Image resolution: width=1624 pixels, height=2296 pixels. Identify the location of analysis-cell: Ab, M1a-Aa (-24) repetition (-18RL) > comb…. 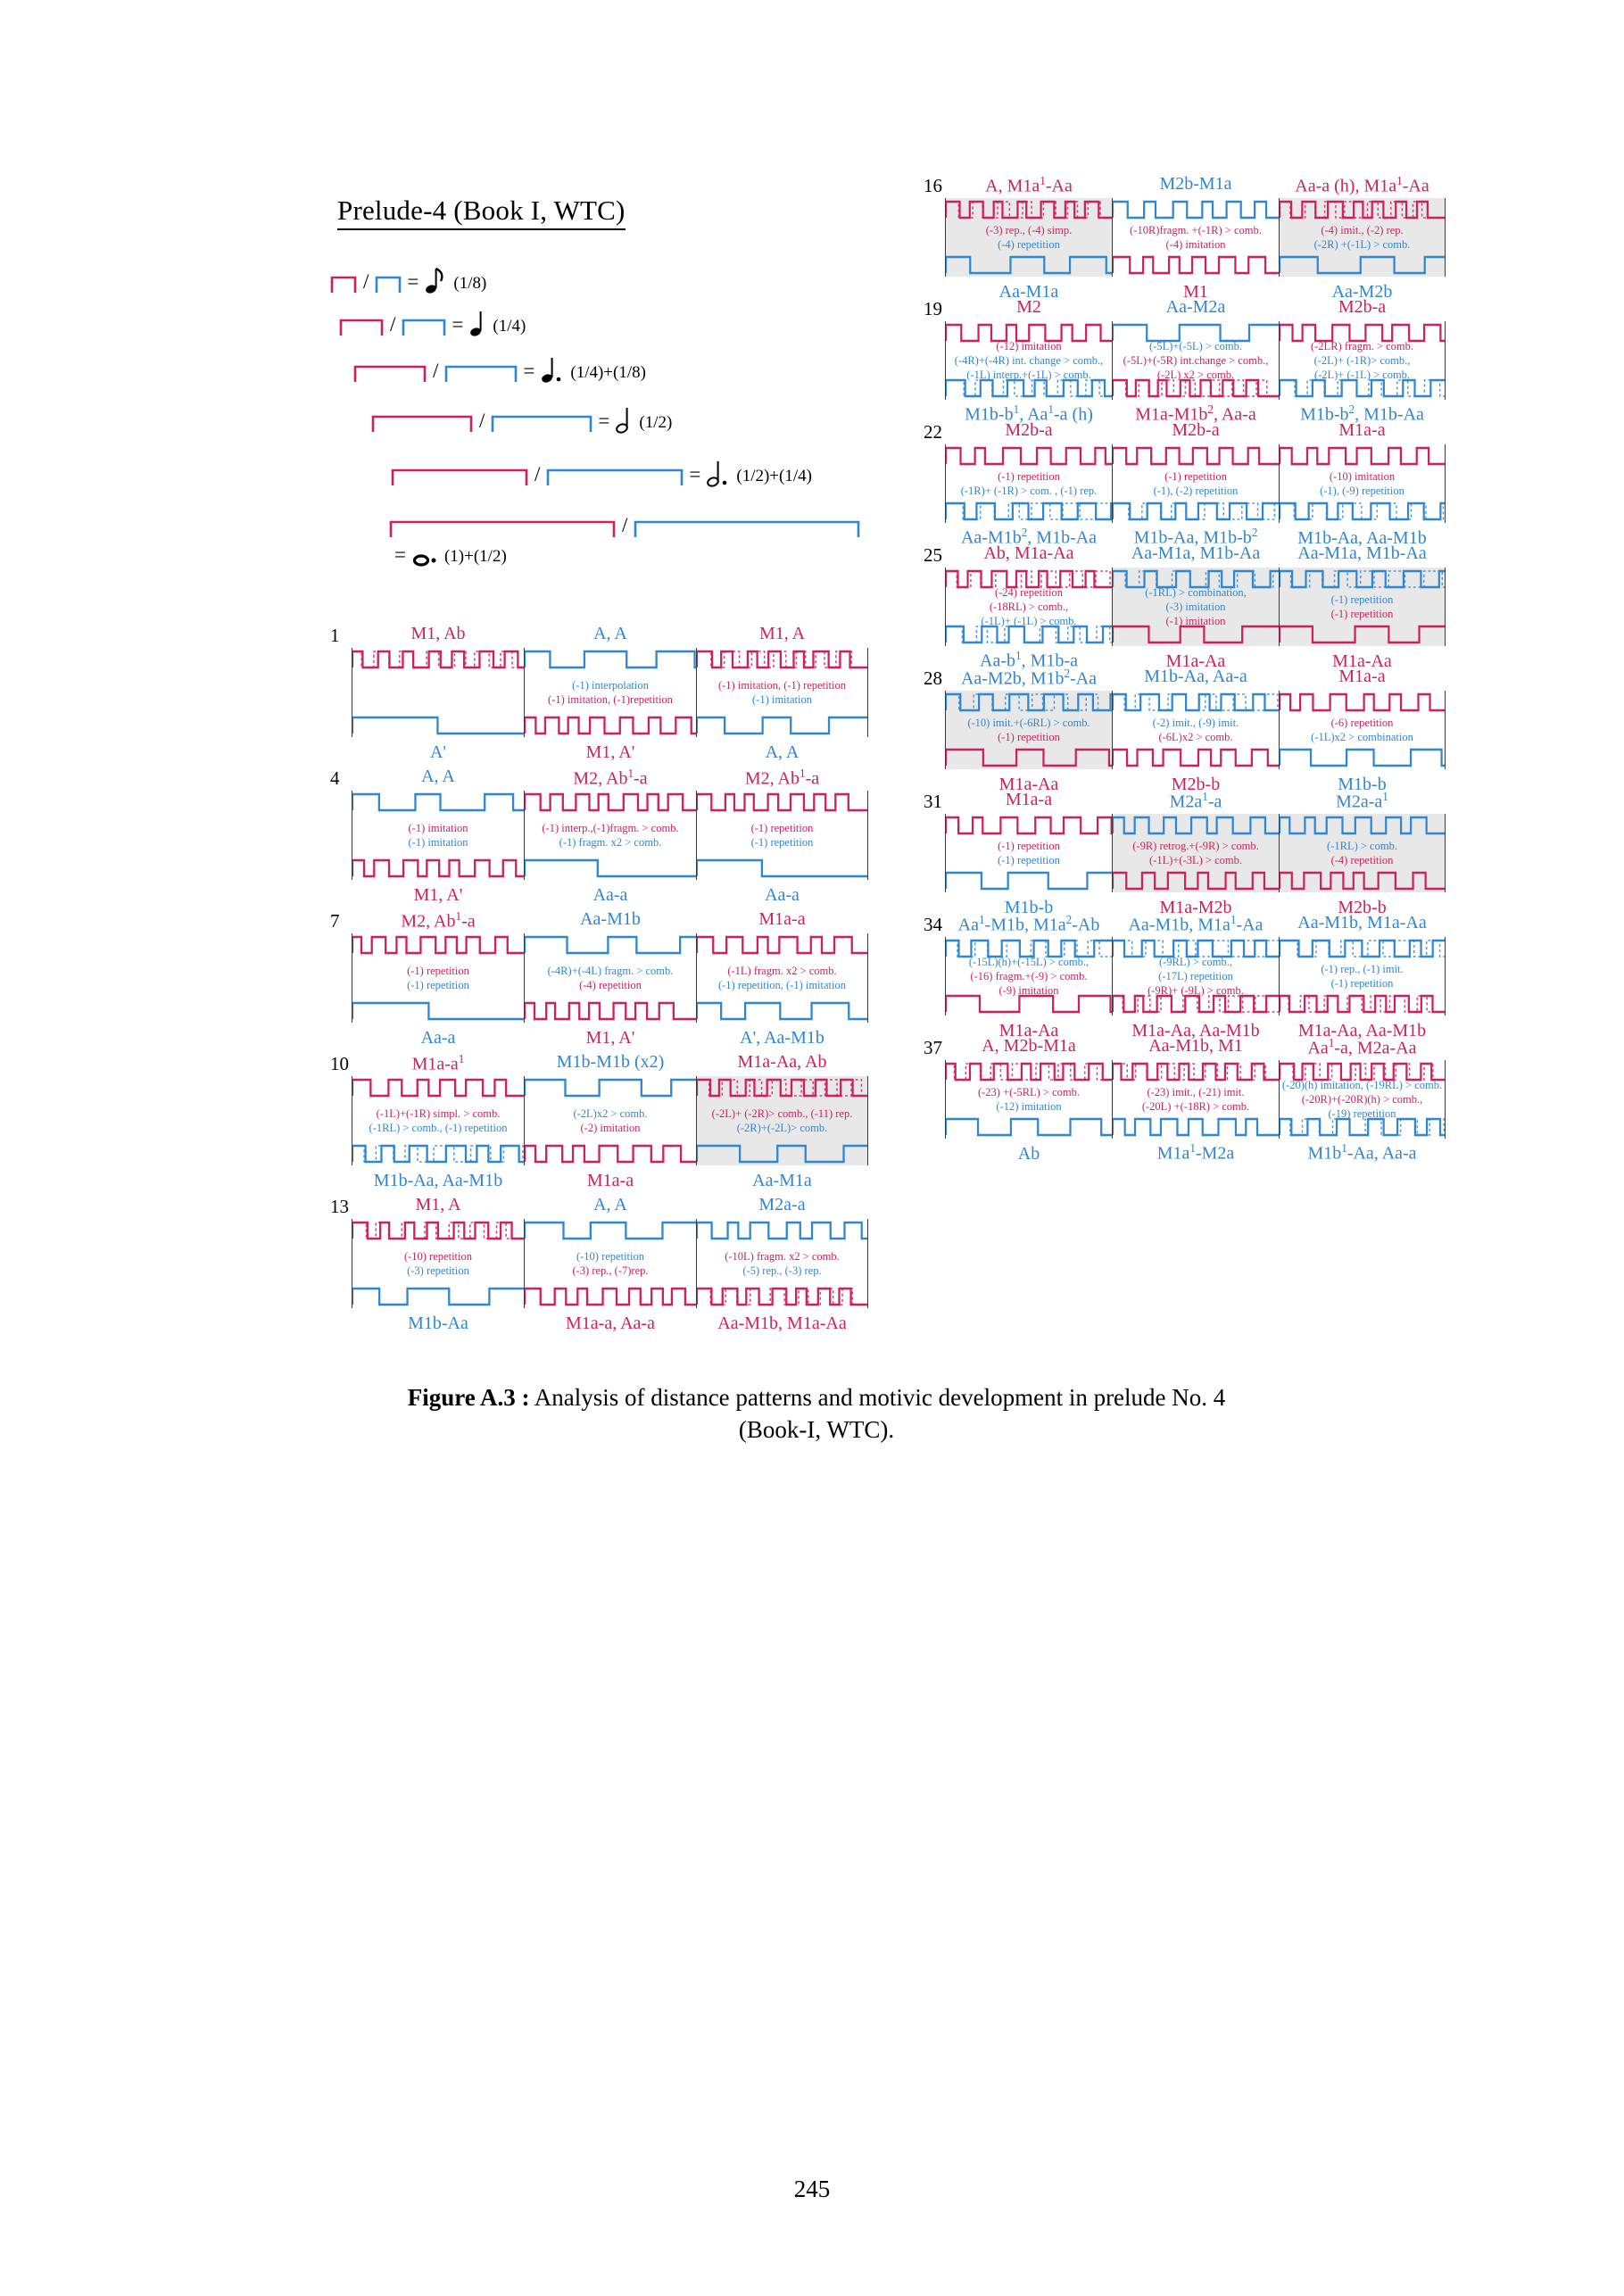
(1028, 607).